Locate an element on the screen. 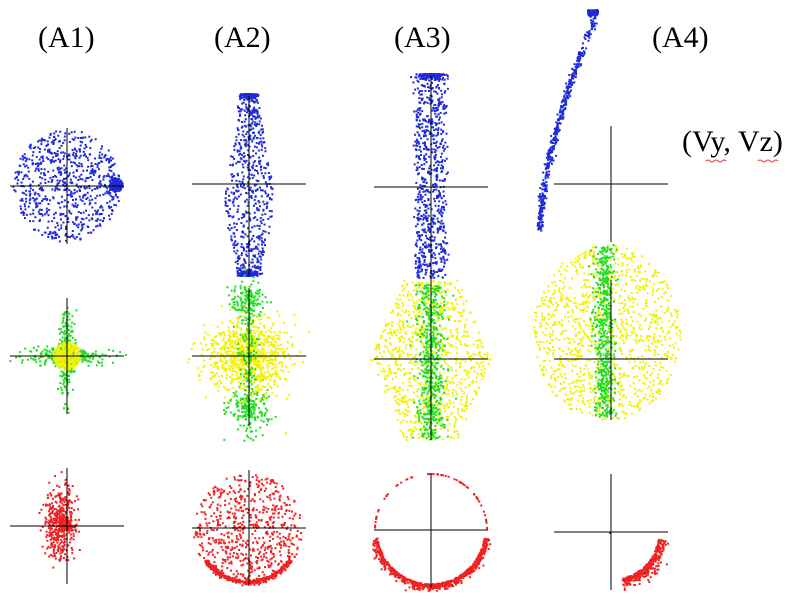 The height and width of the screenshot is (595, 801). panel-a3-row3 is located at coordinates (432, 532).